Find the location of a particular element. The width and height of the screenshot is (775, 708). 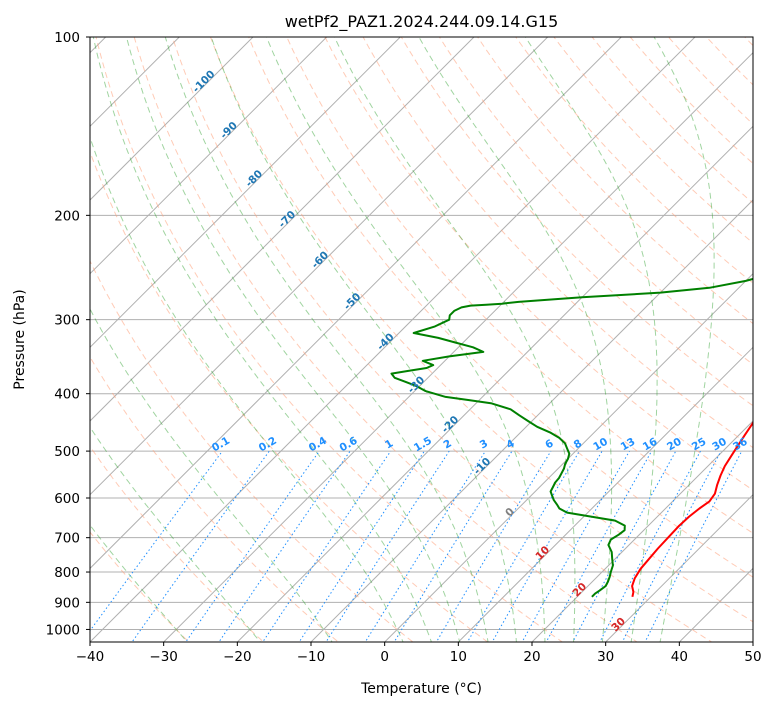

x-tick-label: 20 is located at coordinates (531, 657).